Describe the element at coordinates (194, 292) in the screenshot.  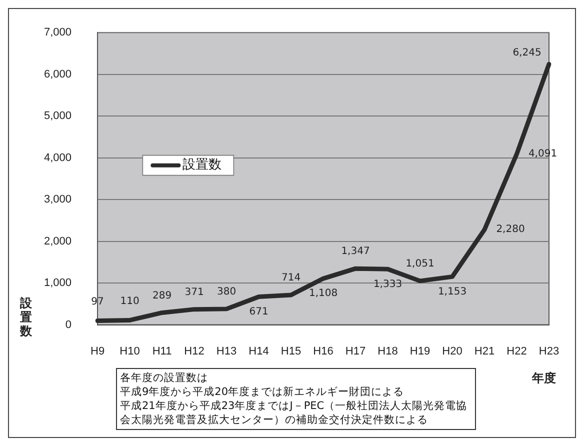
I see `data-label: 371` at that location.